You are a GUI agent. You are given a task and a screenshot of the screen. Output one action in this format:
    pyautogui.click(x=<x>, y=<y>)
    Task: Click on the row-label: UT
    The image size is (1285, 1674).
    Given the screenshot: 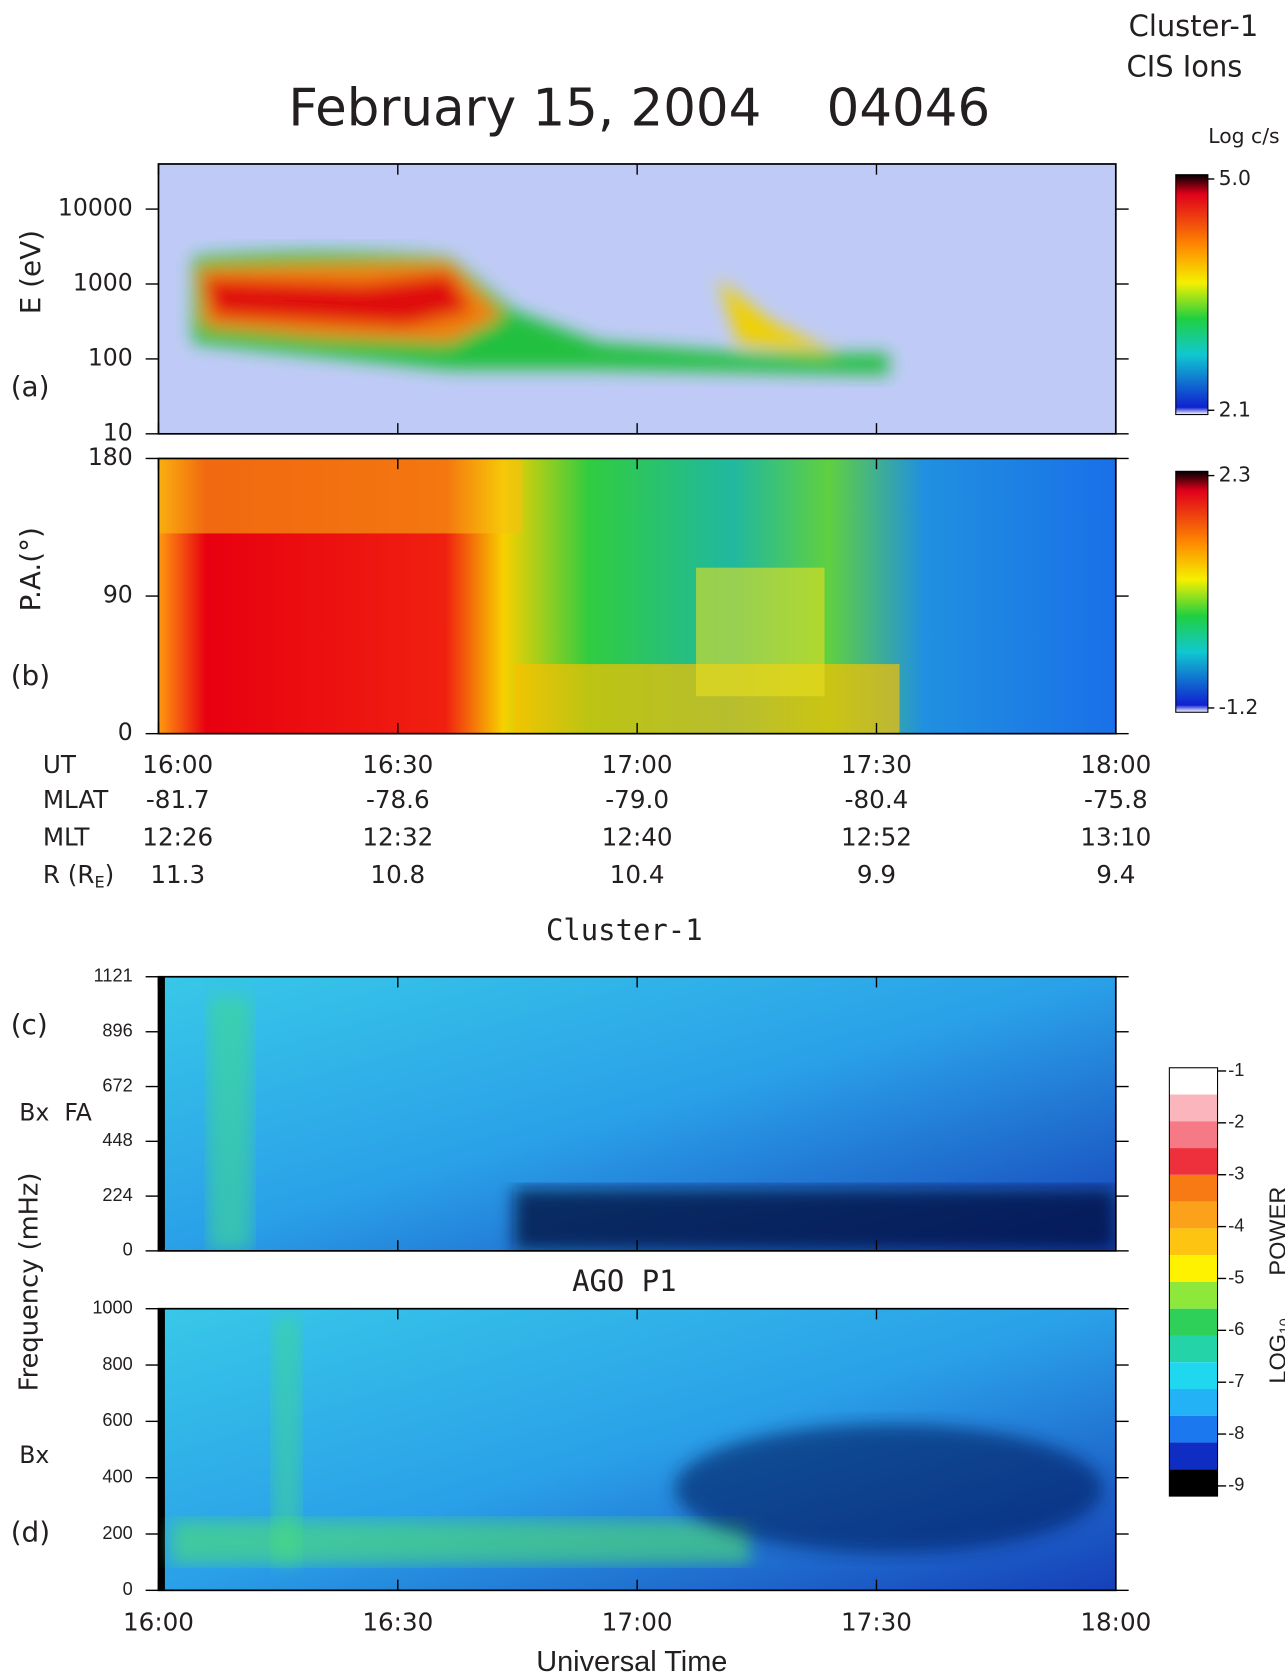 What is the action you would take?
    pyautogui.click(x=60, y=764)
    